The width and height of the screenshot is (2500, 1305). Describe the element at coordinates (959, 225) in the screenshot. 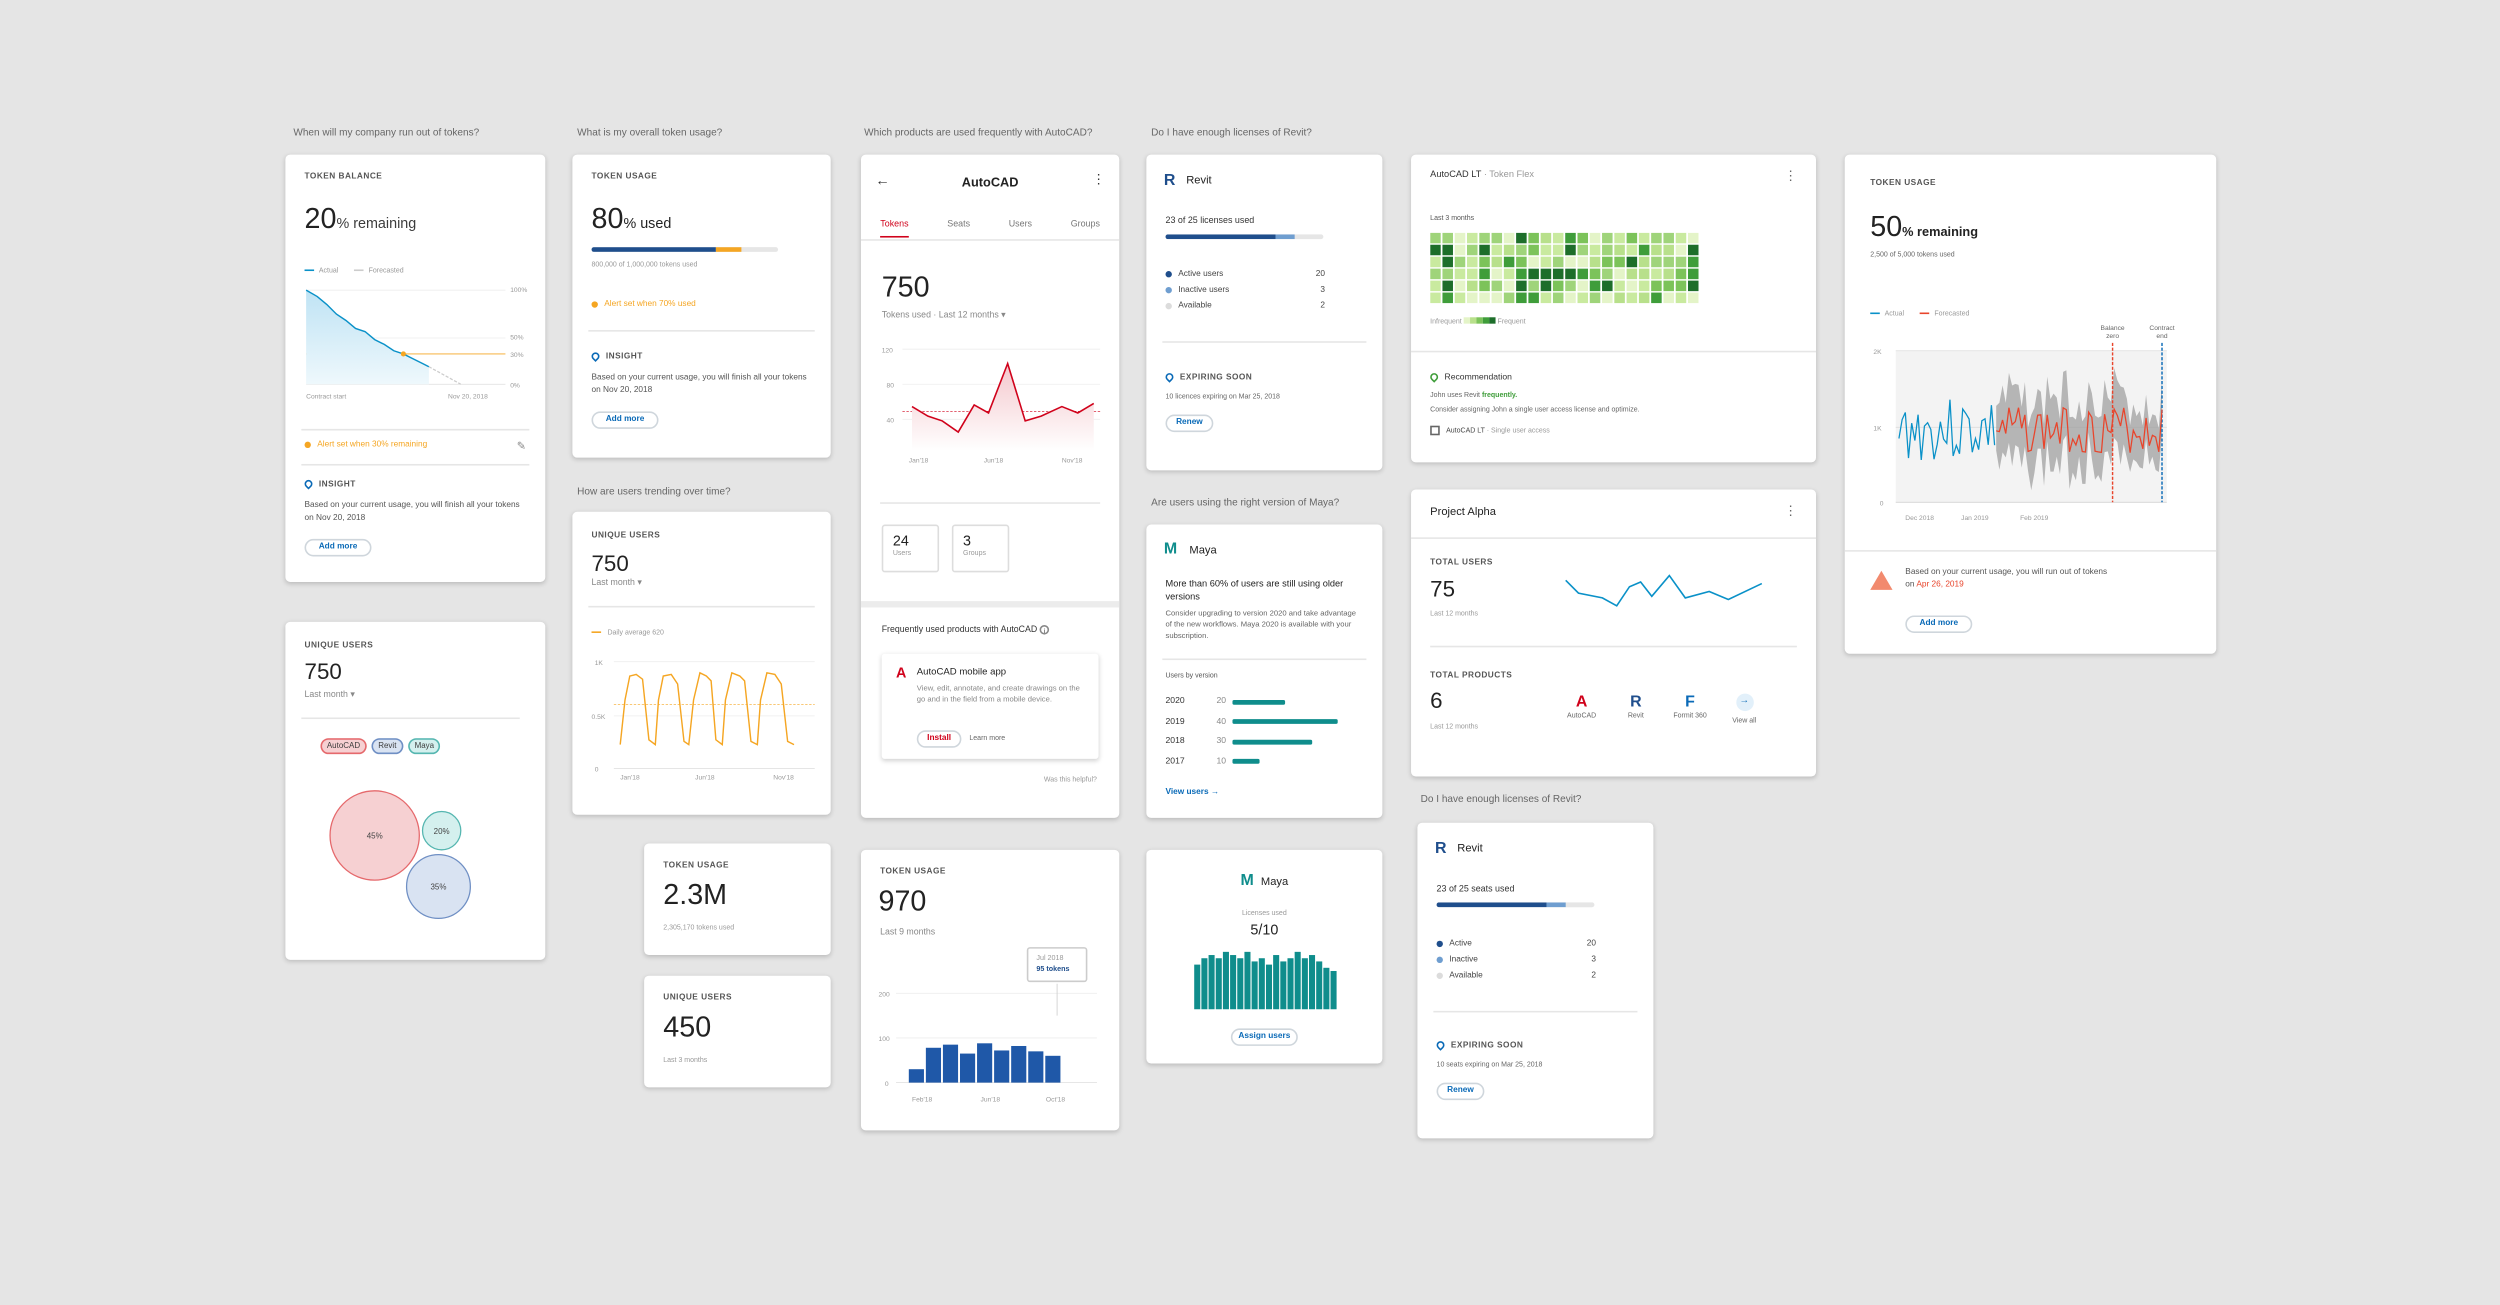

I see `tab-seats: Seats` at that location.